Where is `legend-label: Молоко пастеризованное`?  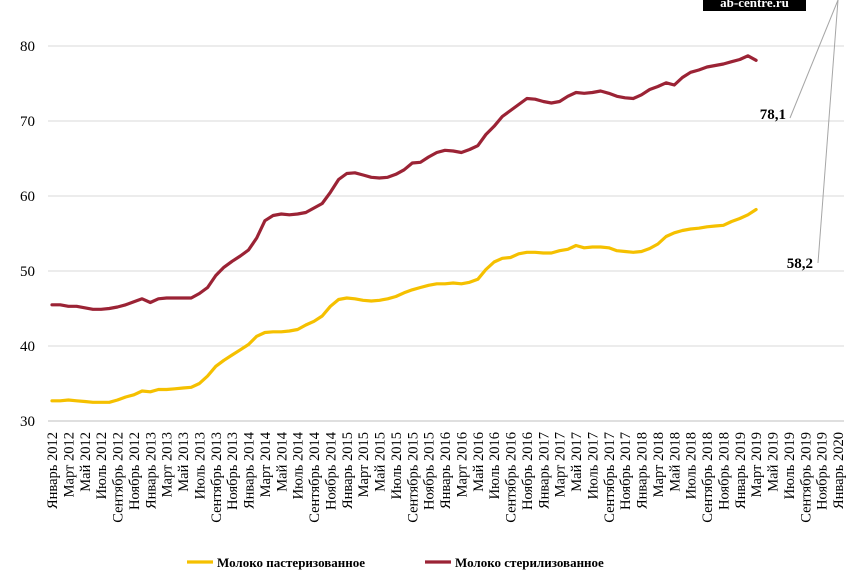 legend-label: Молоко пастеризованное is located at coordinates (291, 562).